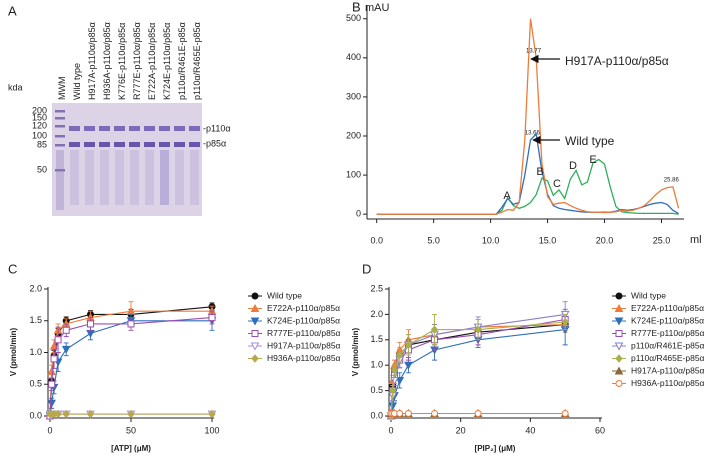  Describe the element at coordinates (197, 61) in the screenshot. I see `lane-label: p110α/R465E-p85α` at that location.